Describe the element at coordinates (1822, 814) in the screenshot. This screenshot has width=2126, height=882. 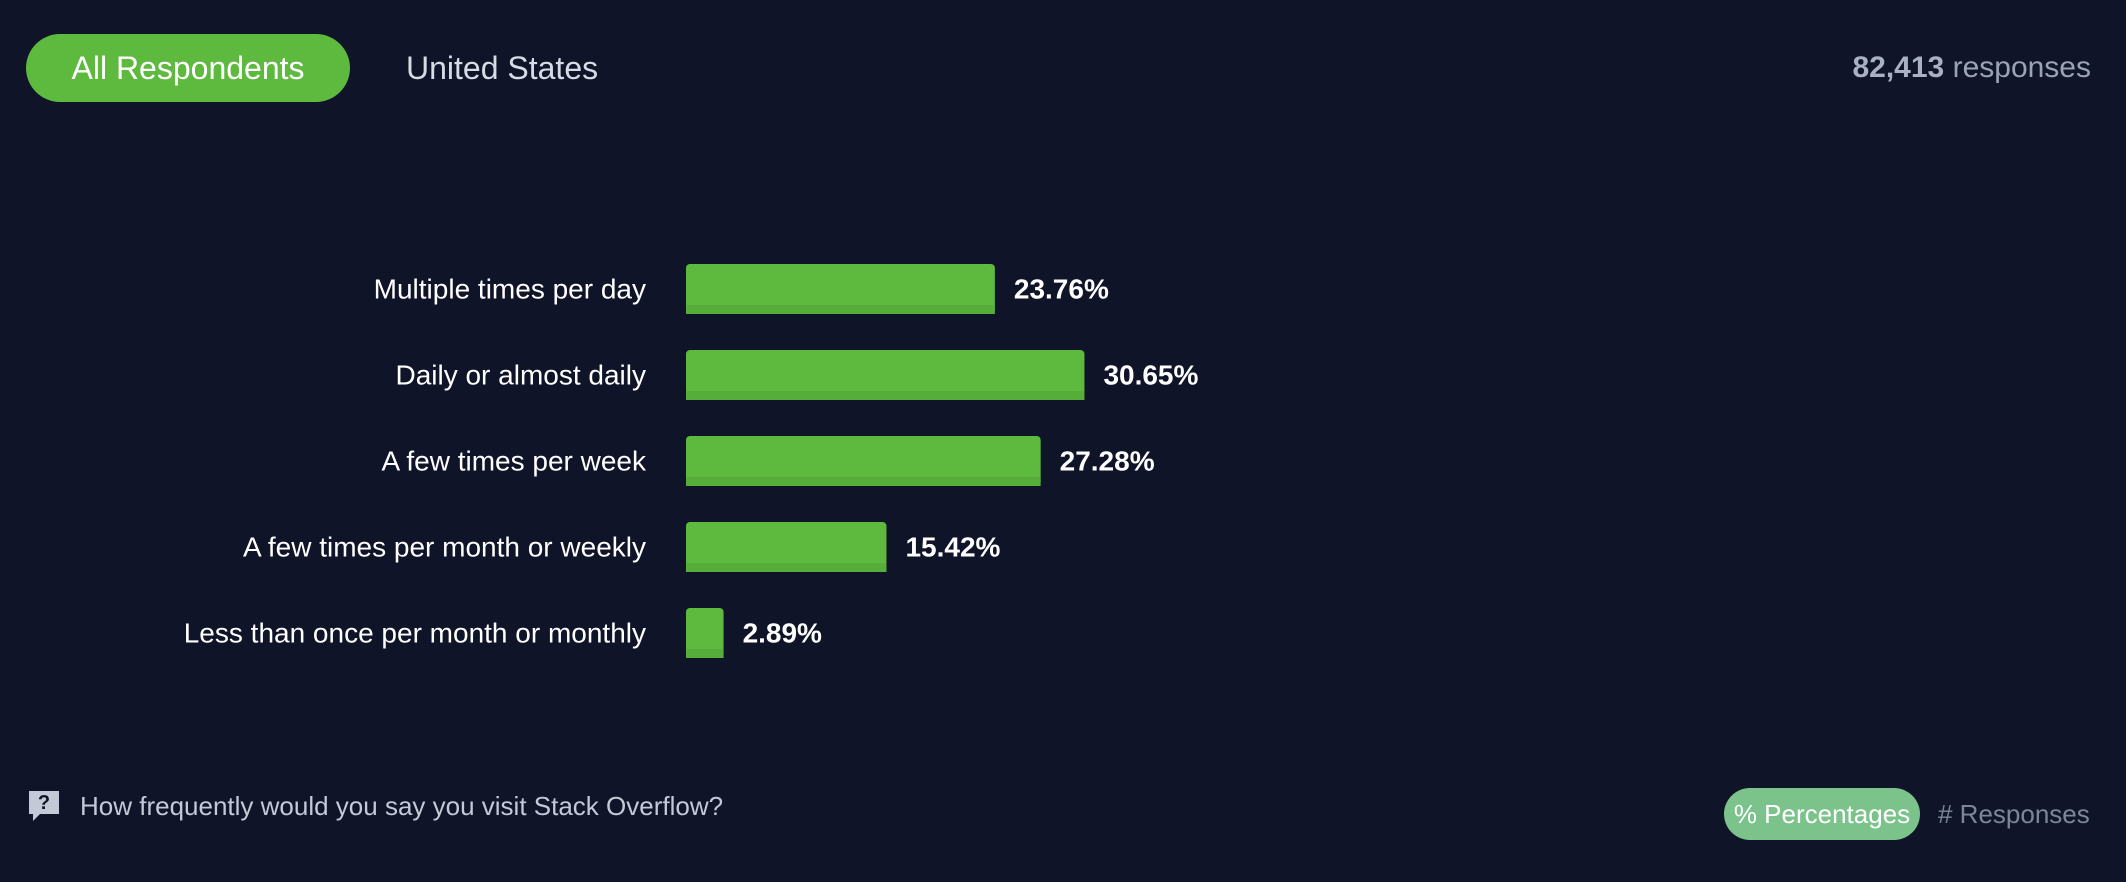
I see `toggle-percentages: % Percentages` at that location.